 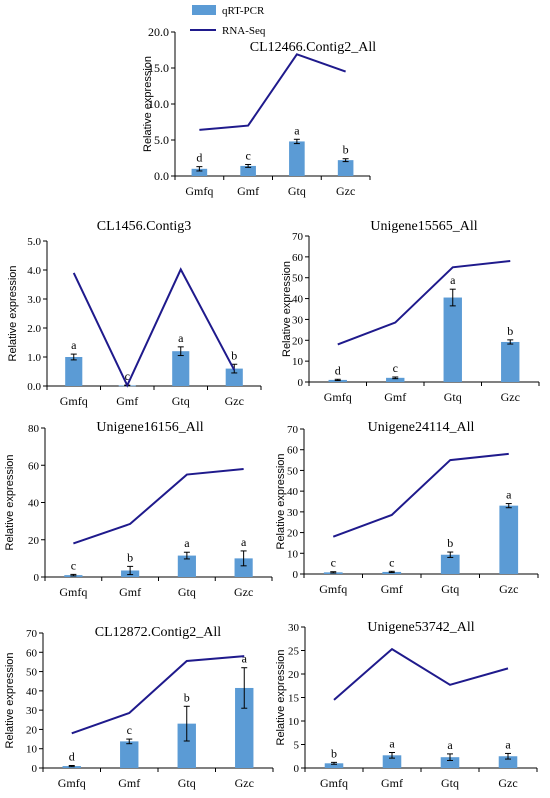 What do you see at coordinates (144, 226) in the screenshot?
I see `chart-title: CL1456.Contig3` at bounding box center [144, 226].